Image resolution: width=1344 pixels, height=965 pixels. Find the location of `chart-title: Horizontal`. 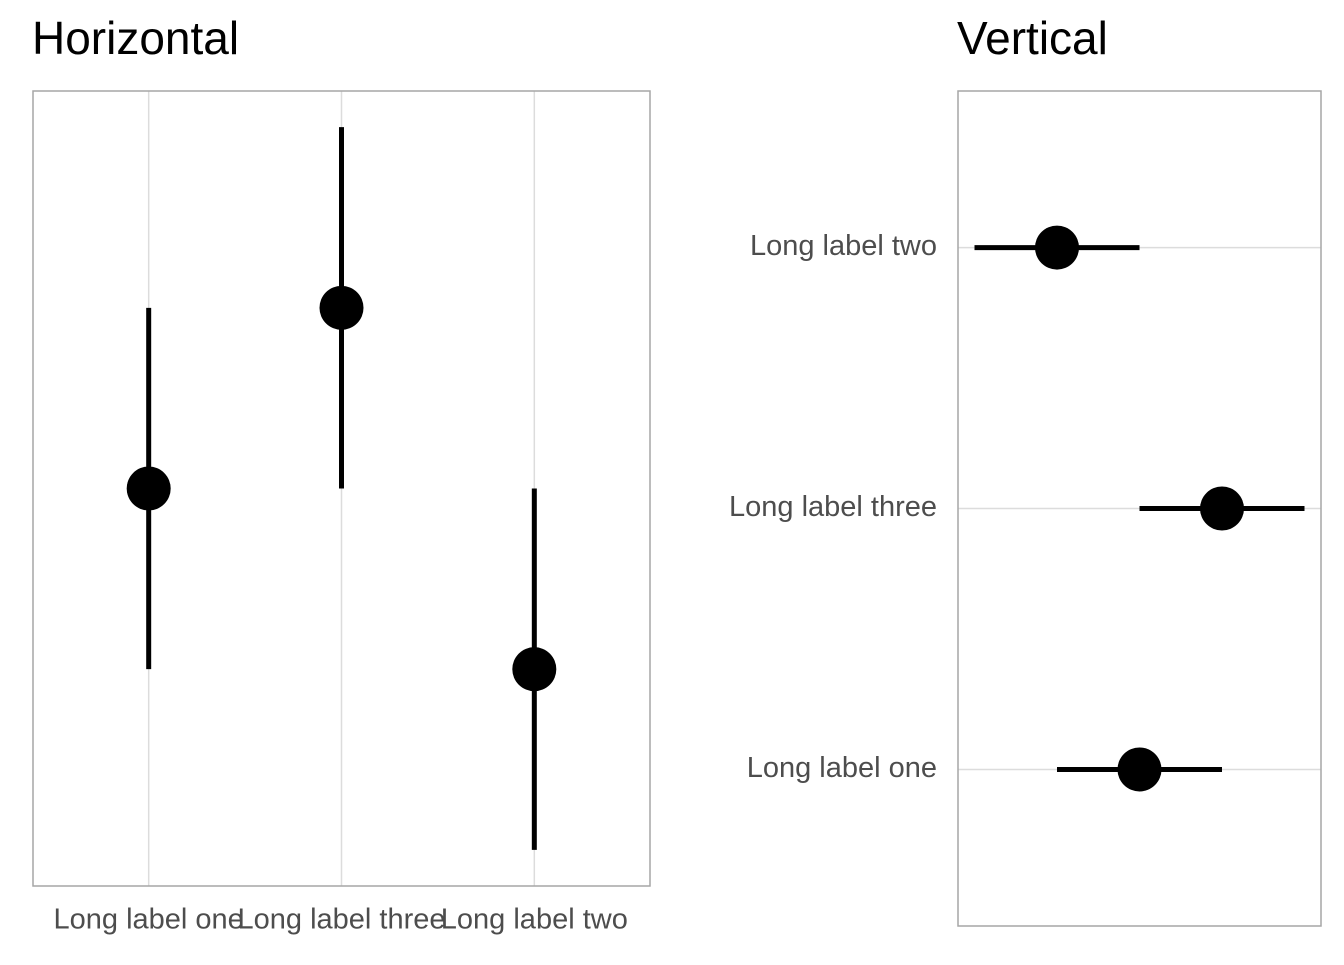

chart-title: Horizontal is located at coordinates (135, 38).